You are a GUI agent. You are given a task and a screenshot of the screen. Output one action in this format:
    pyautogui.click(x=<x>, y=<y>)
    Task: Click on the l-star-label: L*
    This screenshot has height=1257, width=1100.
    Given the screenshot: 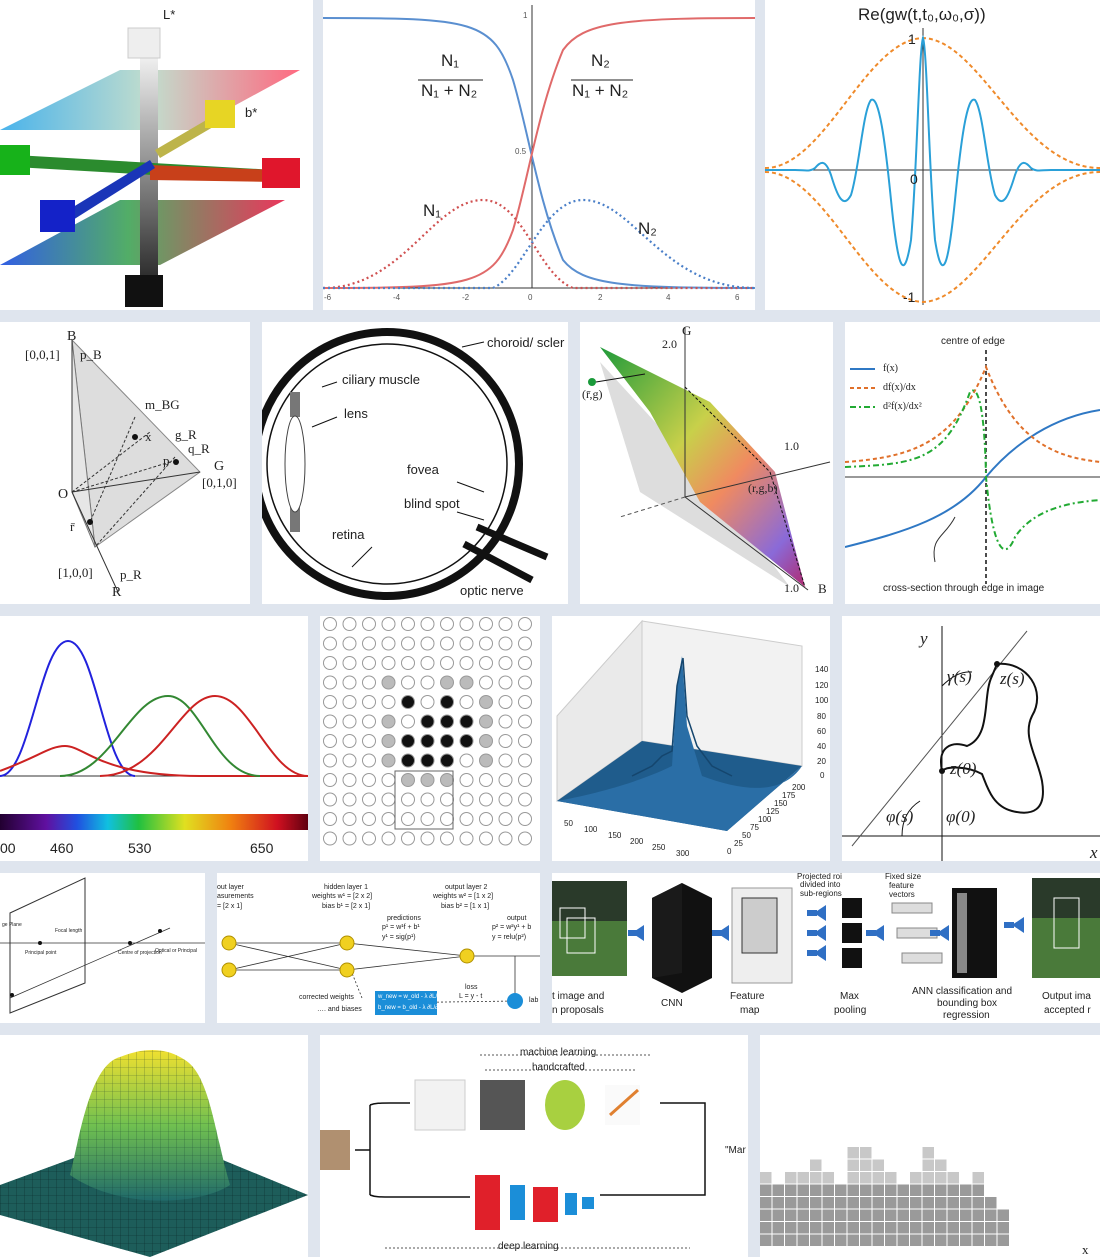 What is the action you would take?
    pyautogui.click(x=169, y=14)
    